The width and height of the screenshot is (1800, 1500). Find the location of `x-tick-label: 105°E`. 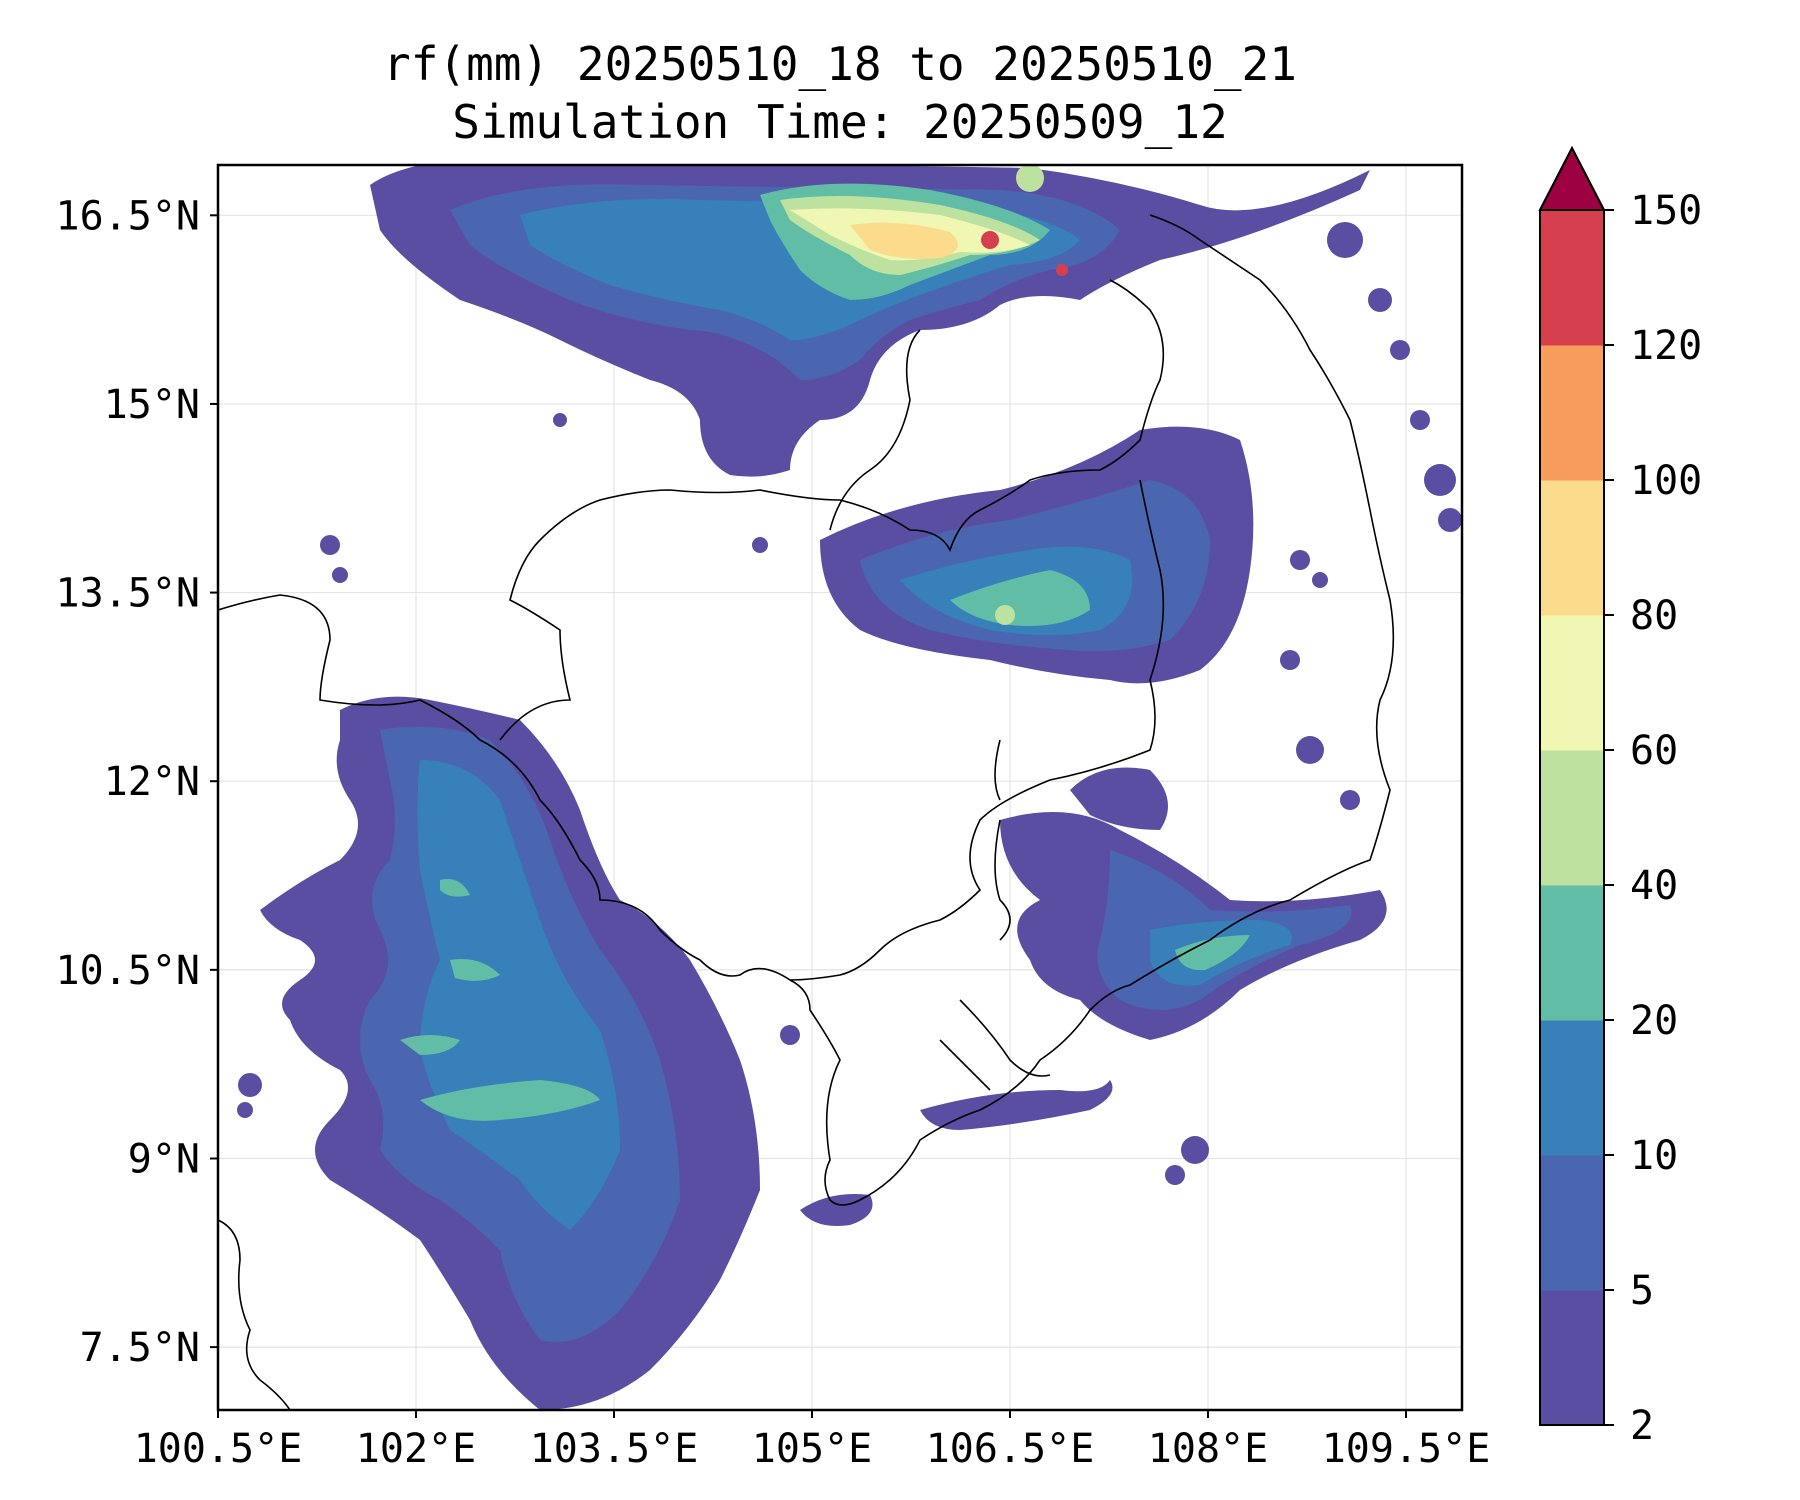

x-tick-label: 105°E is located at coordinates (812, 1449).